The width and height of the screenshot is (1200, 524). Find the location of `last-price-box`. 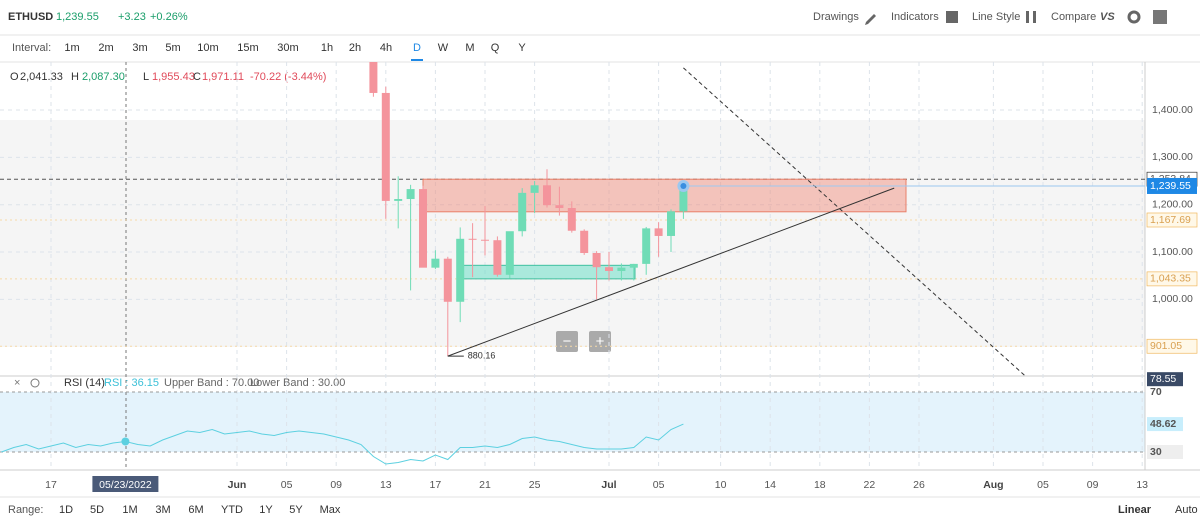

last-price-box is located at coordinates (1172, 185).